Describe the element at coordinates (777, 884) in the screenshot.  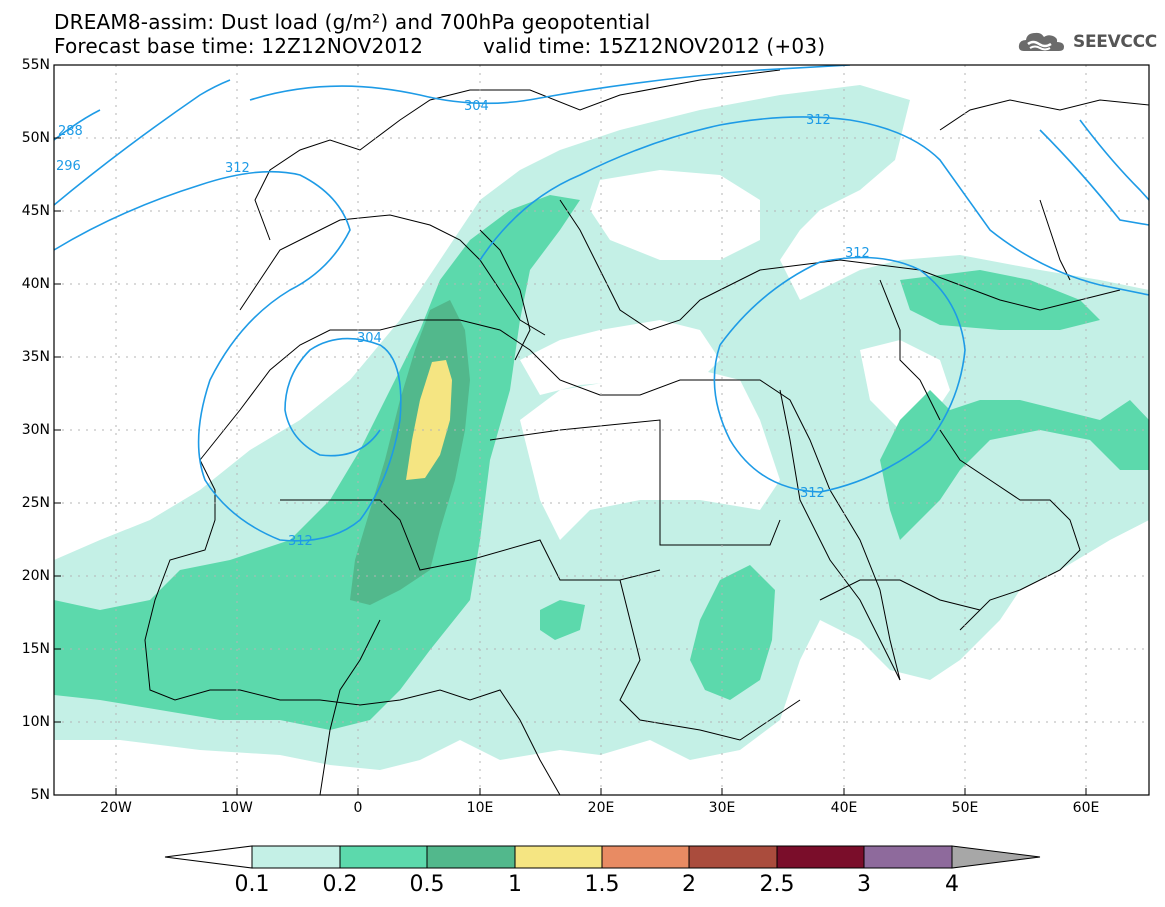
I see `colorbar-label: 2.5` at that location.